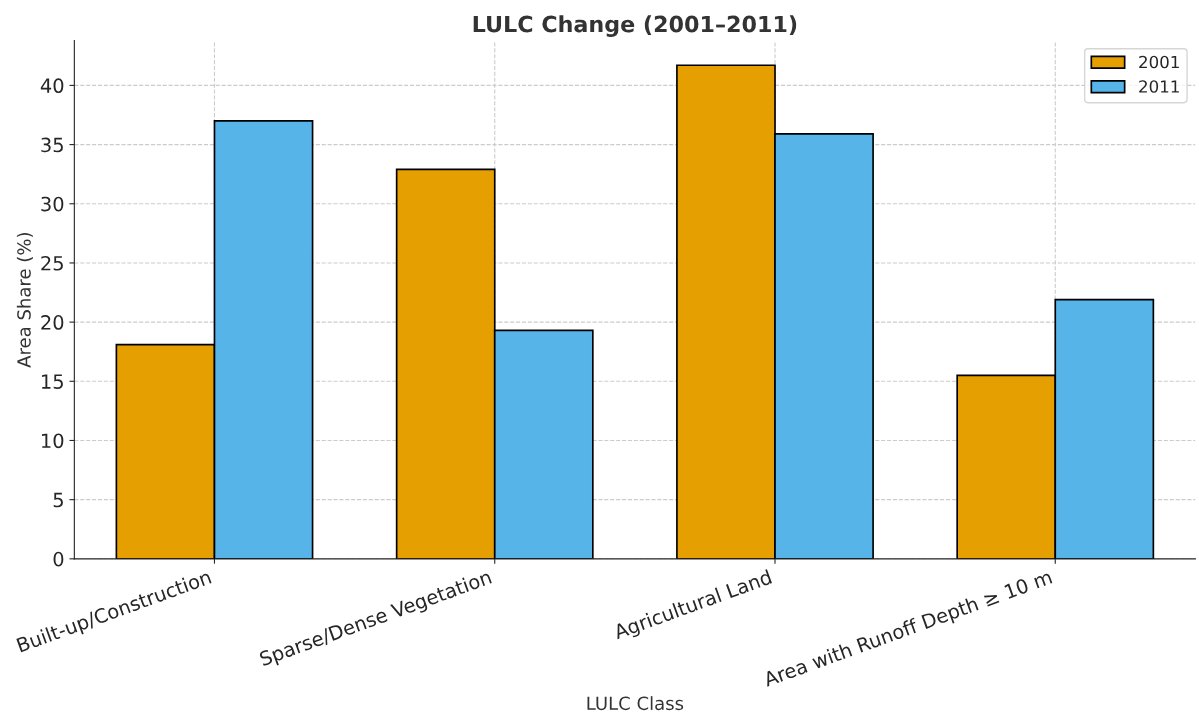 Image resolution: width=1199 pixels, height=722 pixels. I want to click on y-tick-label: 25, so click(52, 263).